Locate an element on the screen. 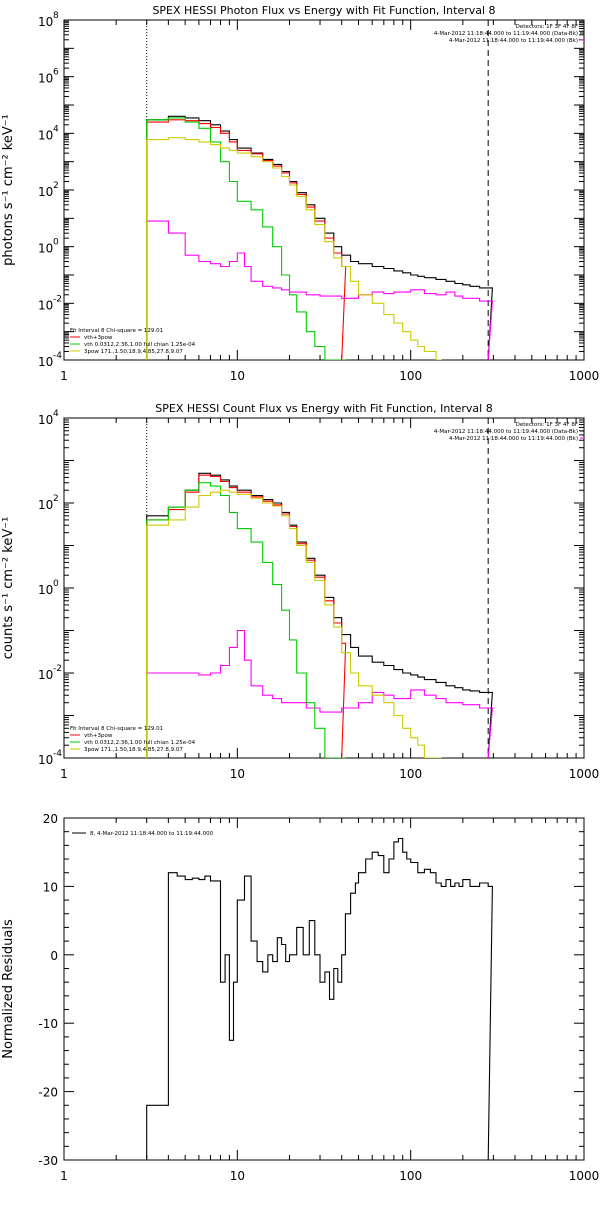 Image resolution: width=600 pixels, height=1205 pixels. y-tick-label: 10 8 is located at coordinates (48, 20).